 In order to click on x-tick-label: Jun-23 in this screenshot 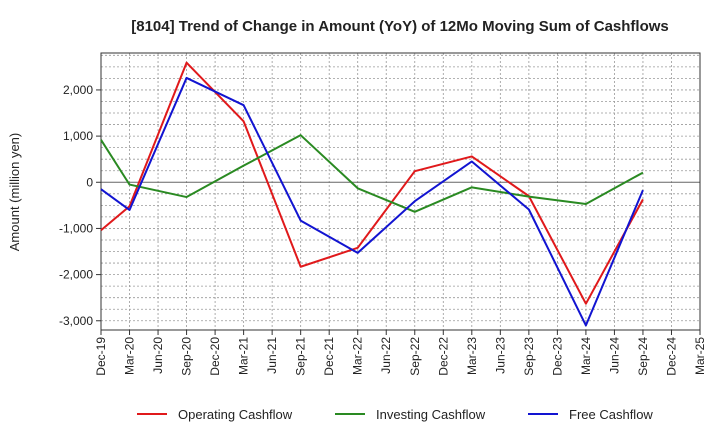, I will do `click(500, 355)`.